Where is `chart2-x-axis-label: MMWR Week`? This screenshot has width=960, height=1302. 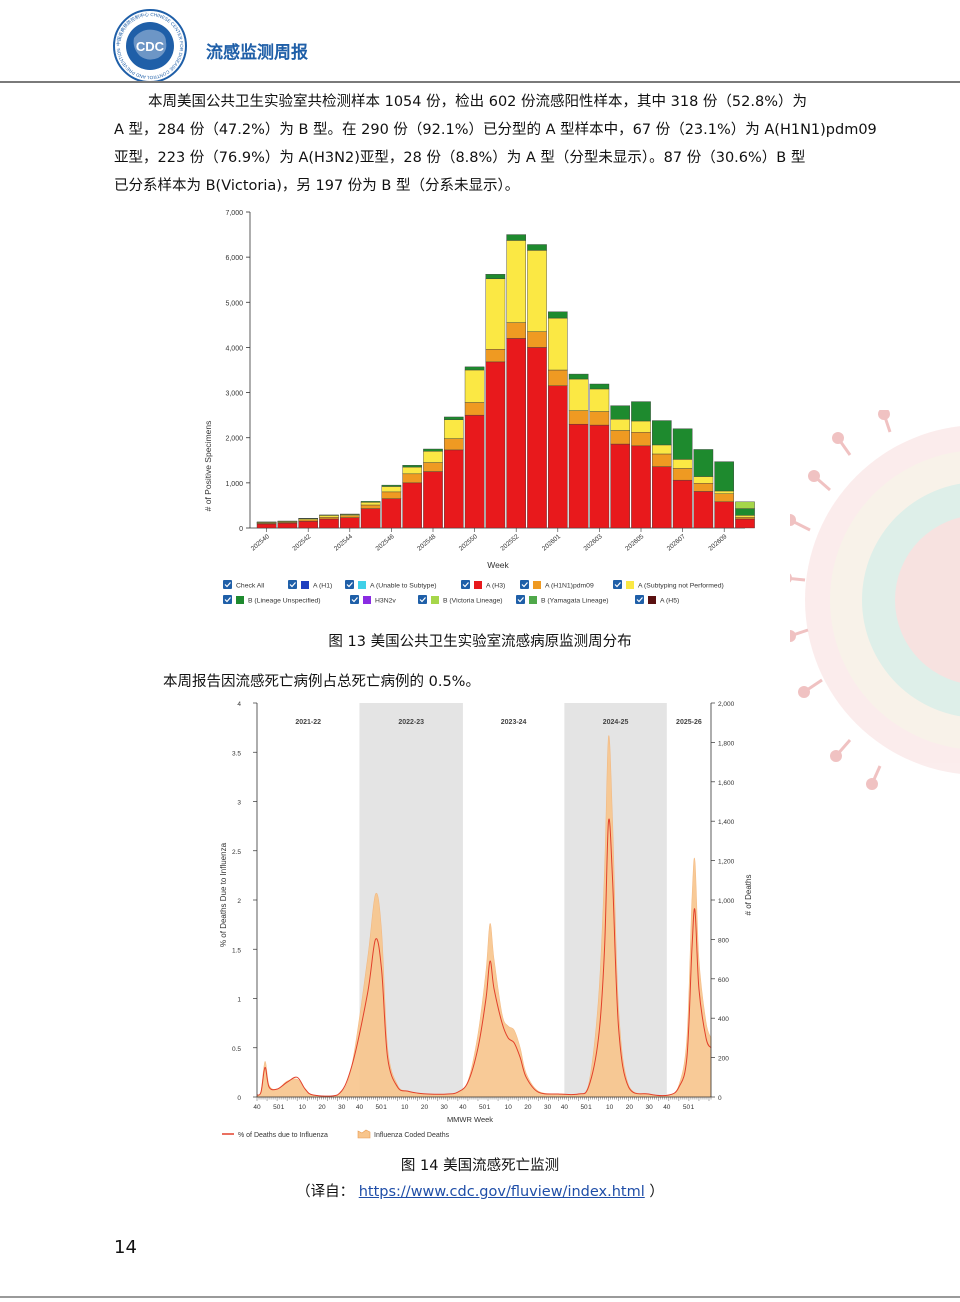 chart2-x-axis-label: MMWR Week is located at coordinates (470, 1119).